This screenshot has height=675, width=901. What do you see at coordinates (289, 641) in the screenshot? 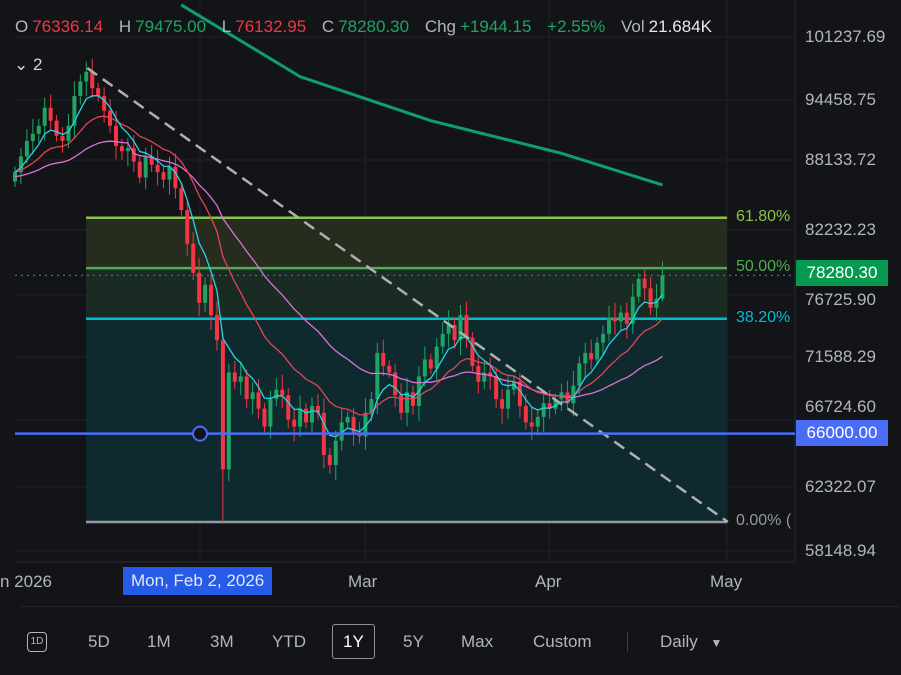
I see `range-ytd: YTD` at bounding box center [289, 641].